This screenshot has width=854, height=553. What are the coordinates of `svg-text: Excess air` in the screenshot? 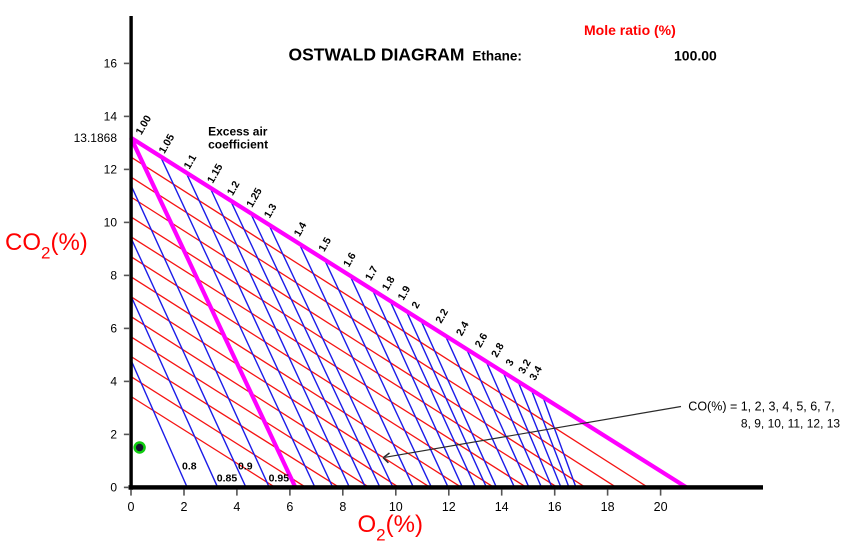 It's located at (238, 132).